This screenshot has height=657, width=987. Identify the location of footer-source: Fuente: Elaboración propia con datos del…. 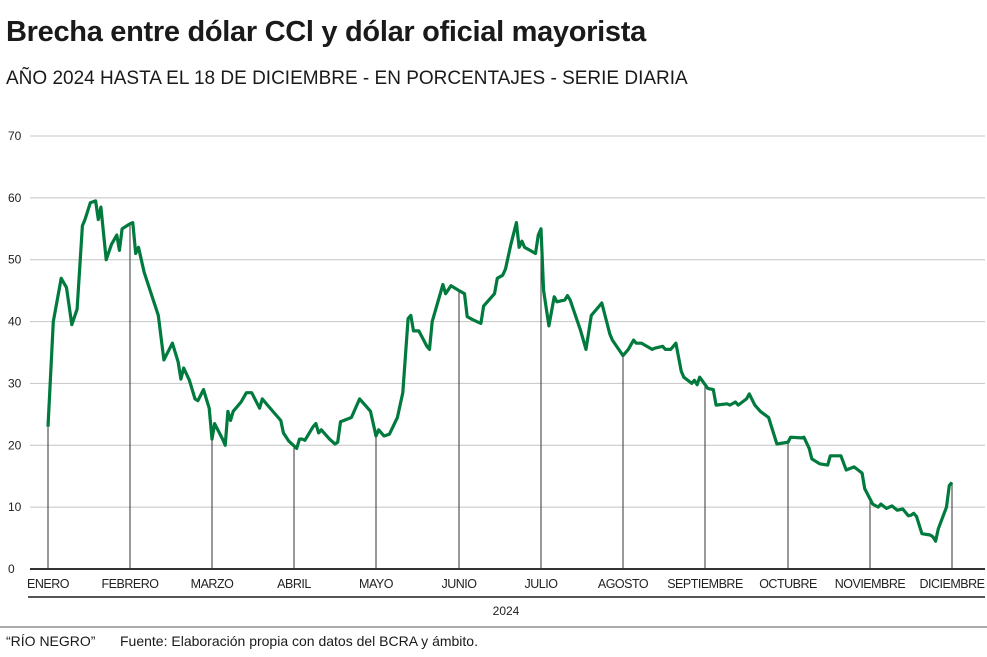
(299, 641).